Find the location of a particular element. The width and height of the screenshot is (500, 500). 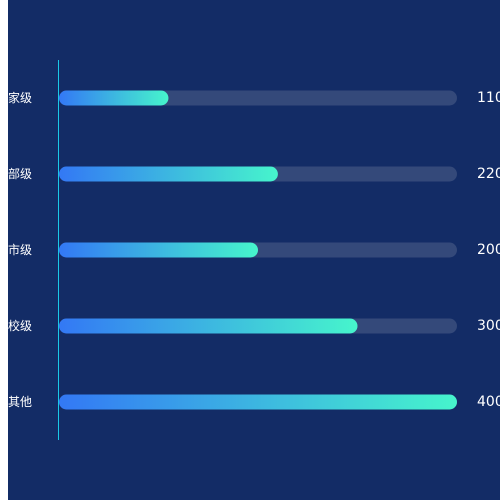

value-label: 200 is located at coordinates (488, 250).